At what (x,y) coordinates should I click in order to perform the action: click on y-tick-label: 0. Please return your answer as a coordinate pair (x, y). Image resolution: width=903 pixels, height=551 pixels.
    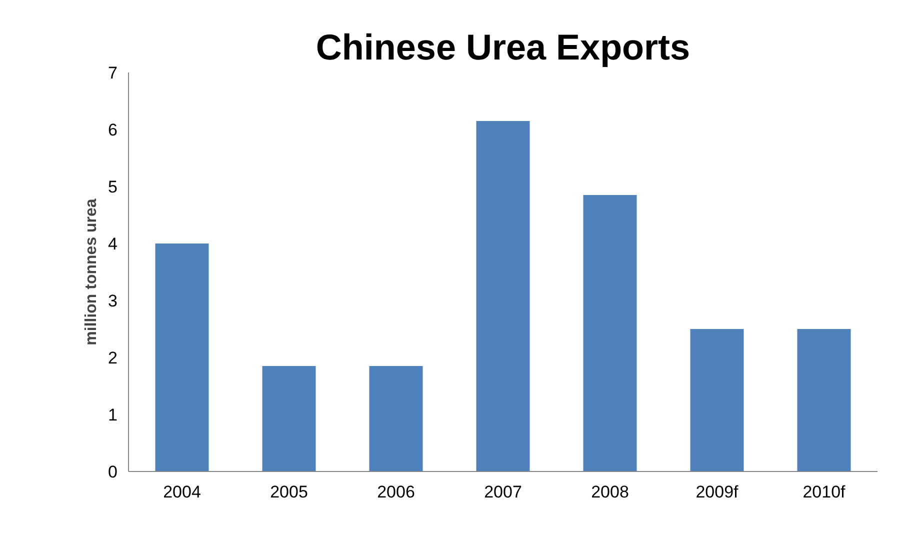
    Looking at the image, I should click on (113, 472).